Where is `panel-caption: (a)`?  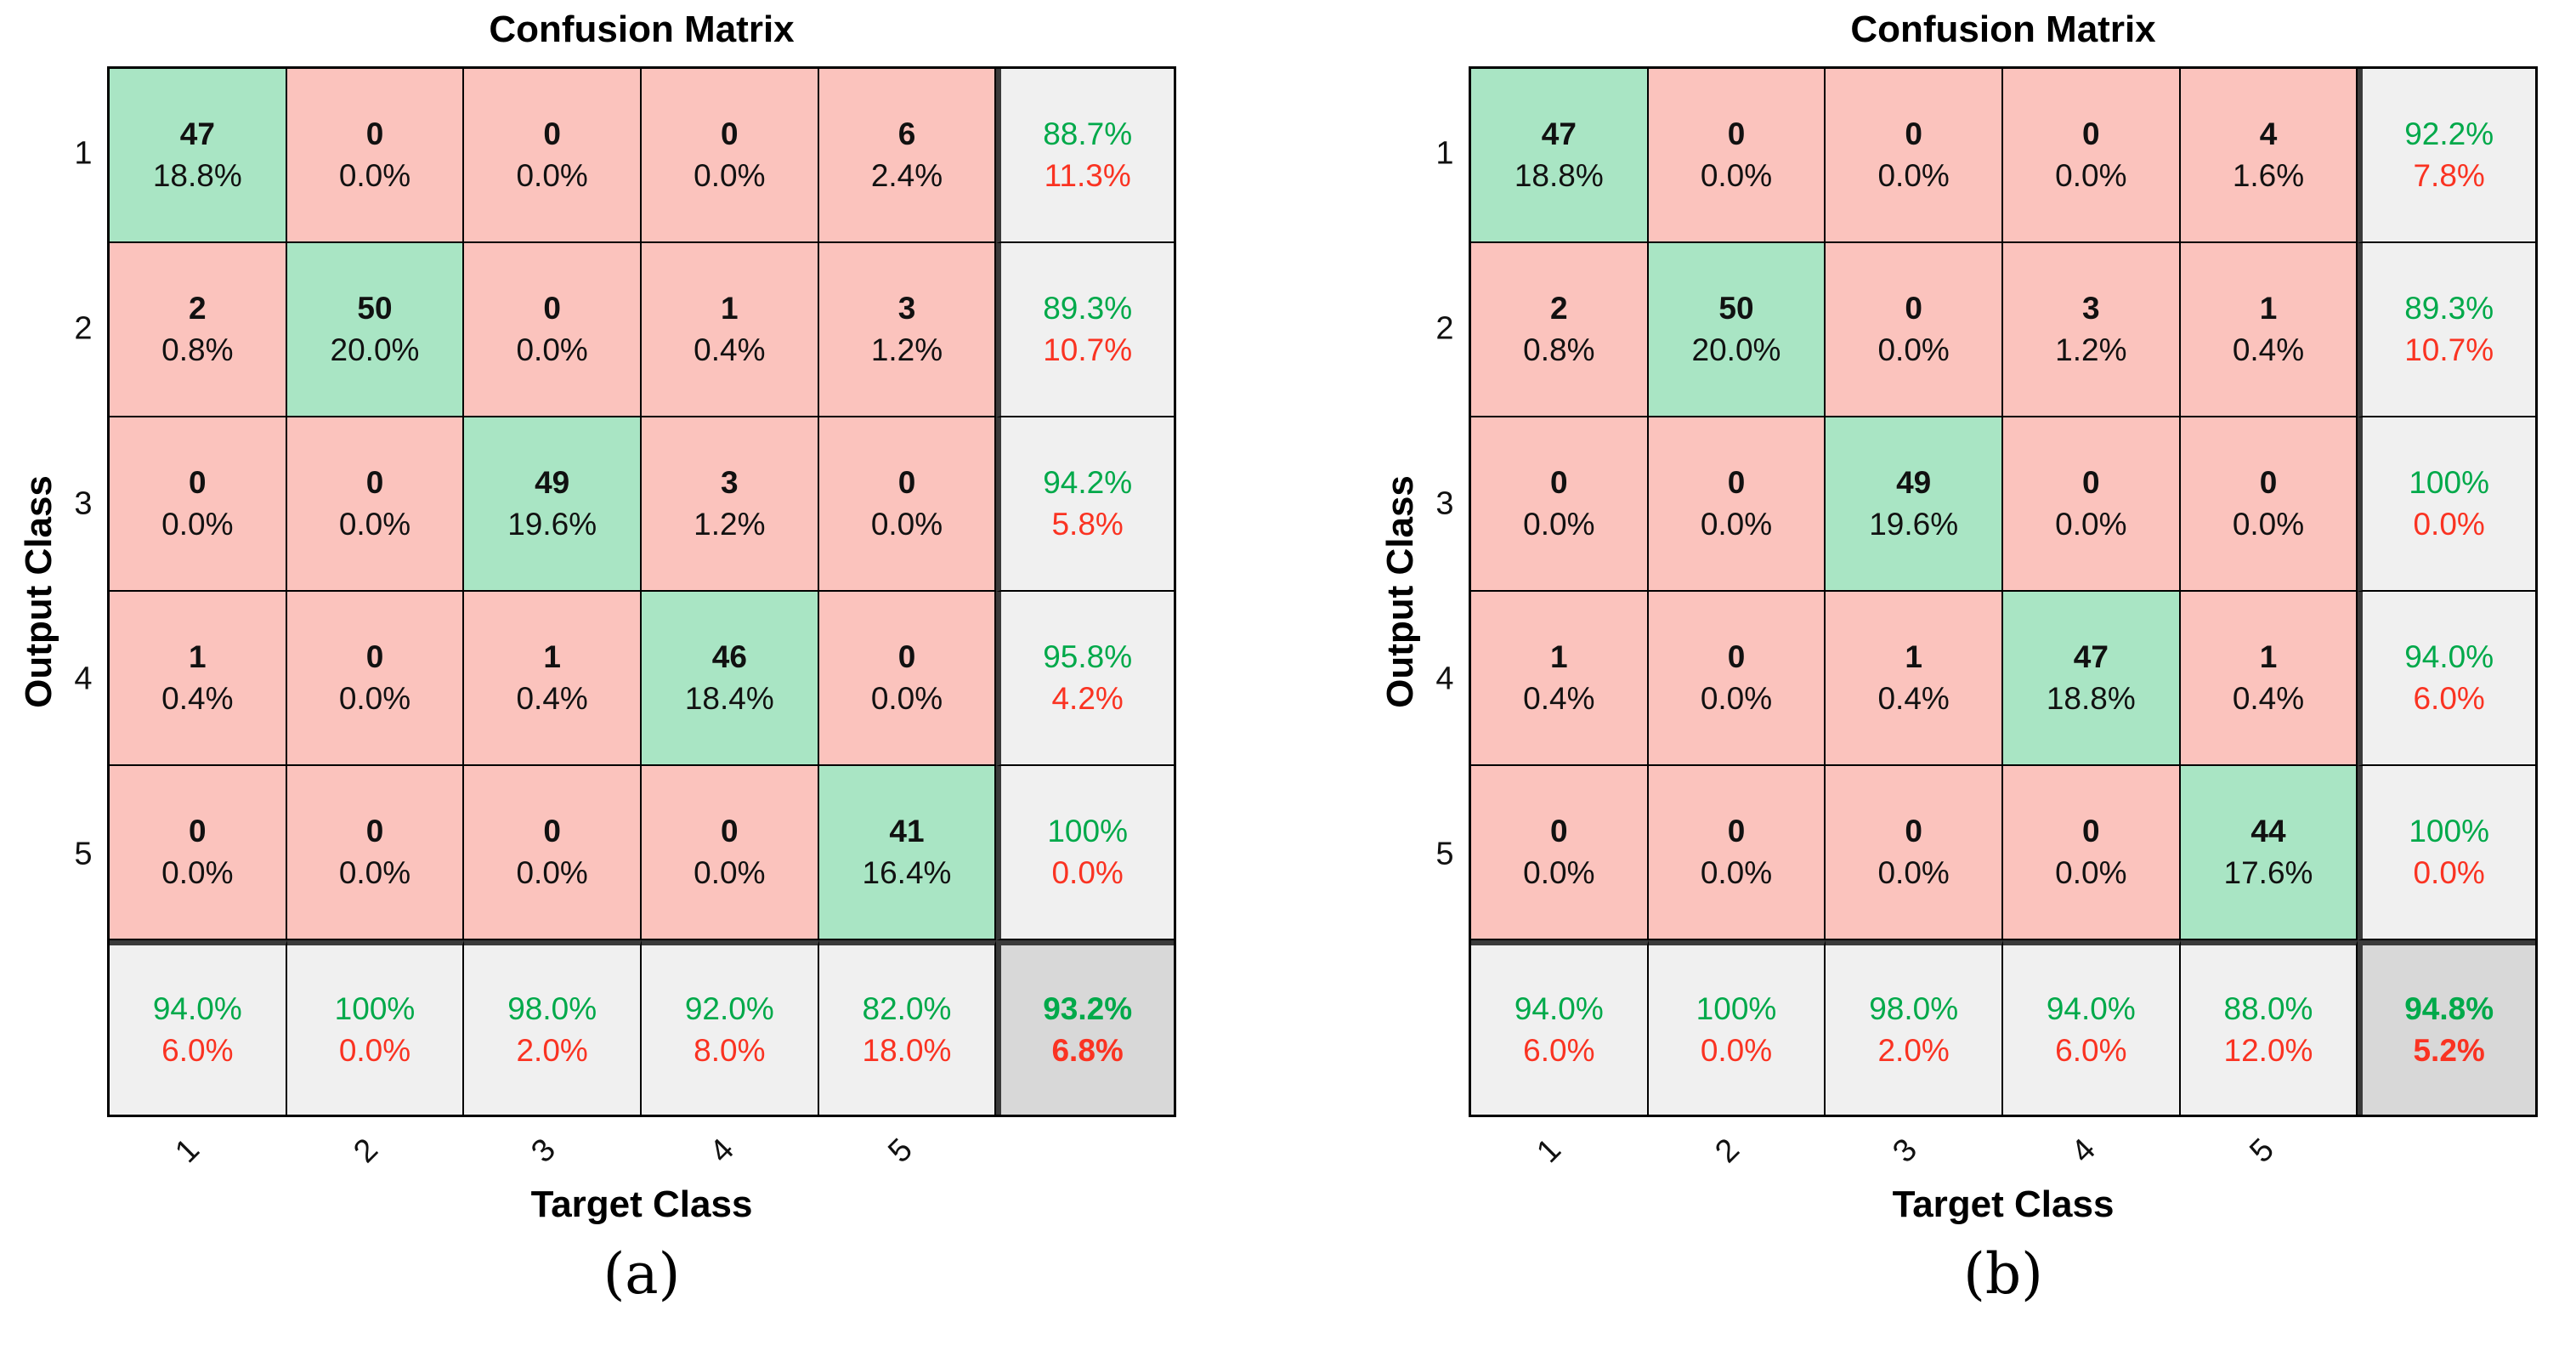
panel-caption: (a) is located at coordinates (642, 1274).